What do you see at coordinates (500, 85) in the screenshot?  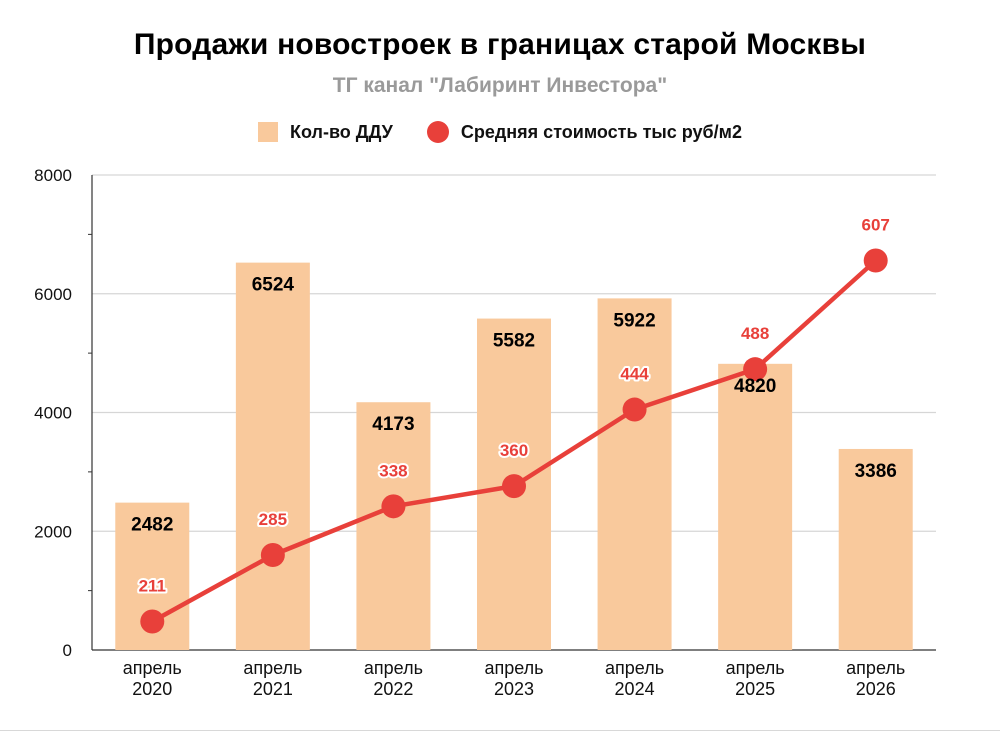 I see `chart-subtitle: ТГ канал "Лабиринт Инвестора"` at bounding box center [500, 85].